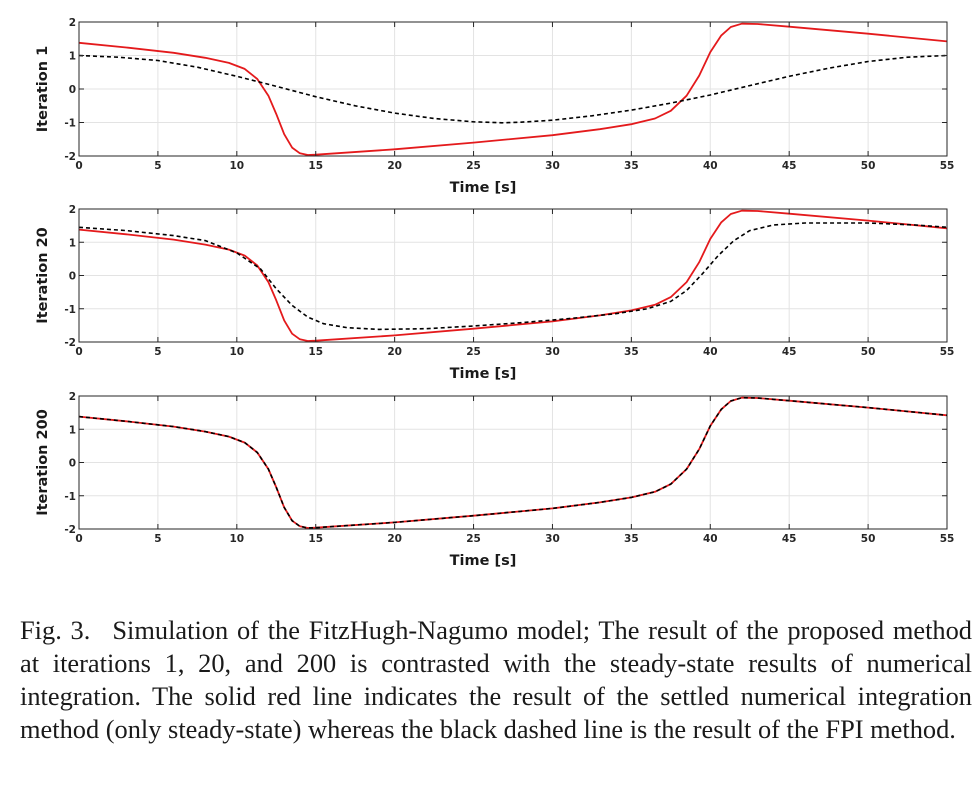 The image size is (979, 797). What do you see at coordinates (55, 630) in the screenshot?
I see `caption-label: Fig. 3.` at bounding box center [55, 630].